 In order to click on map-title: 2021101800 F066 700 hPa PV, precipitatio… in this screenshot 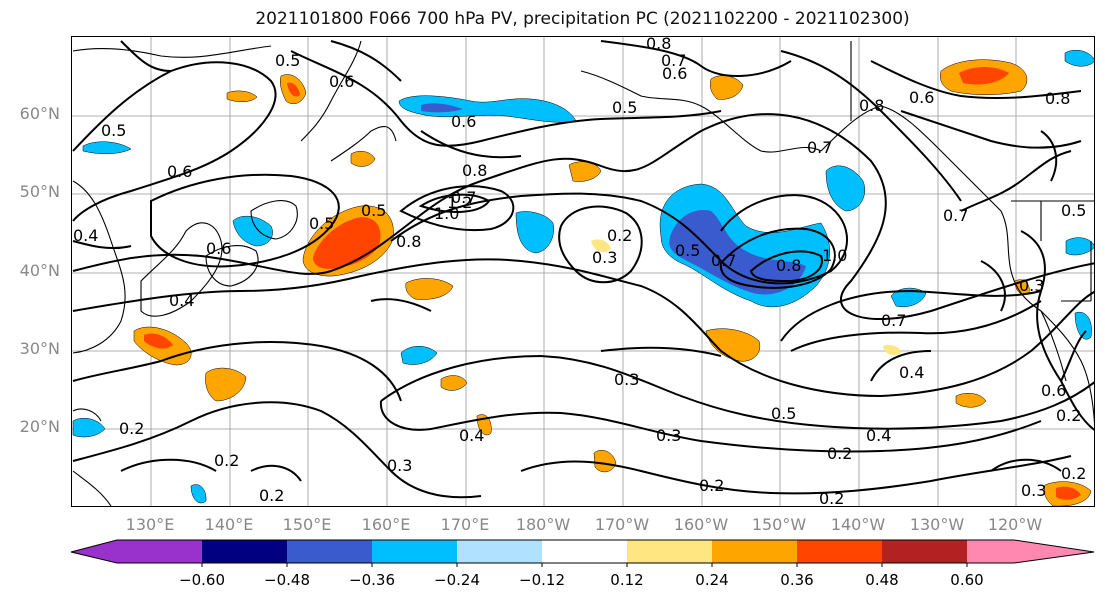, I will do `click(582, 19)`.